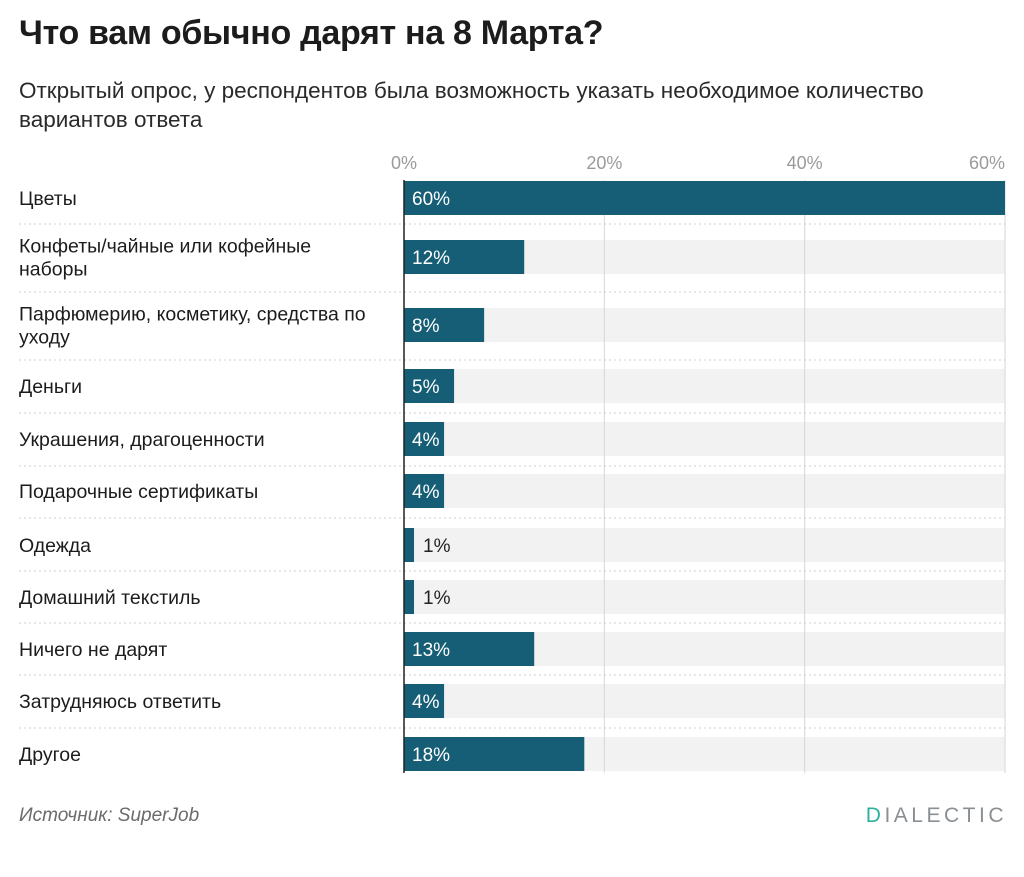 Image resolution: width=1024 pixels, height=877 pixels. I want to click on category-label-line: Украшения, драгоценности, so click(142, 440).